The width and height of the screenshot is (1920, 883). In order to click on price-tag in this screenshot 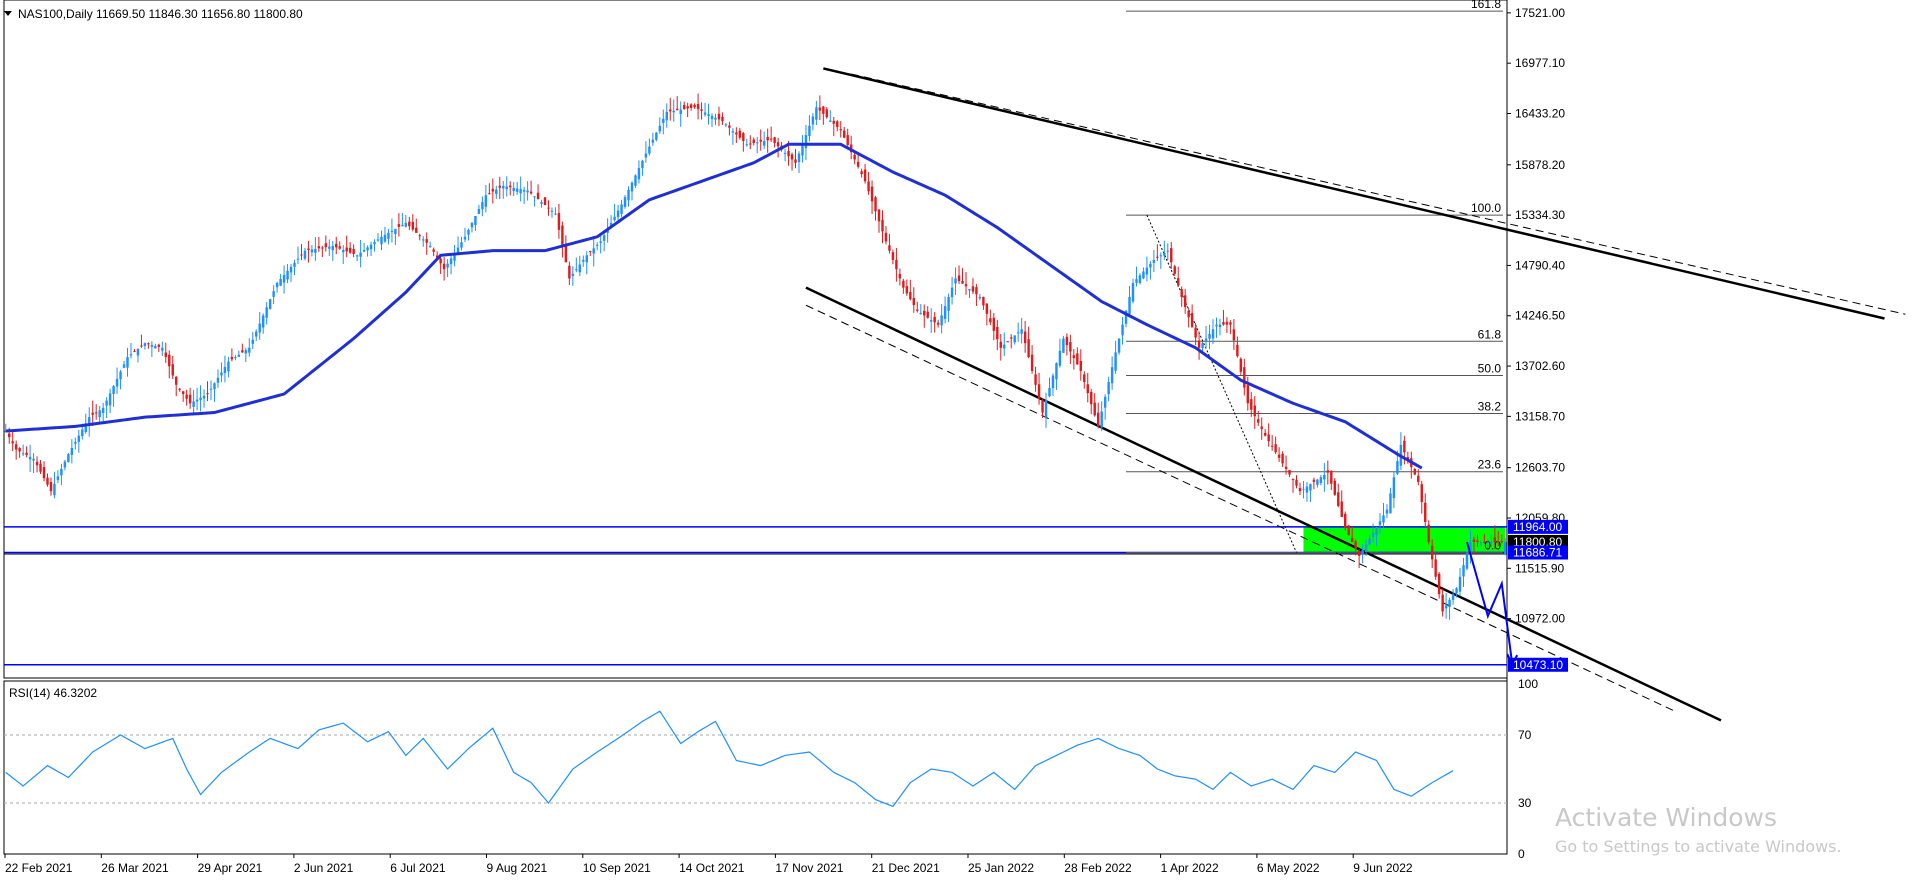, I will do `click(1538, 552)`.